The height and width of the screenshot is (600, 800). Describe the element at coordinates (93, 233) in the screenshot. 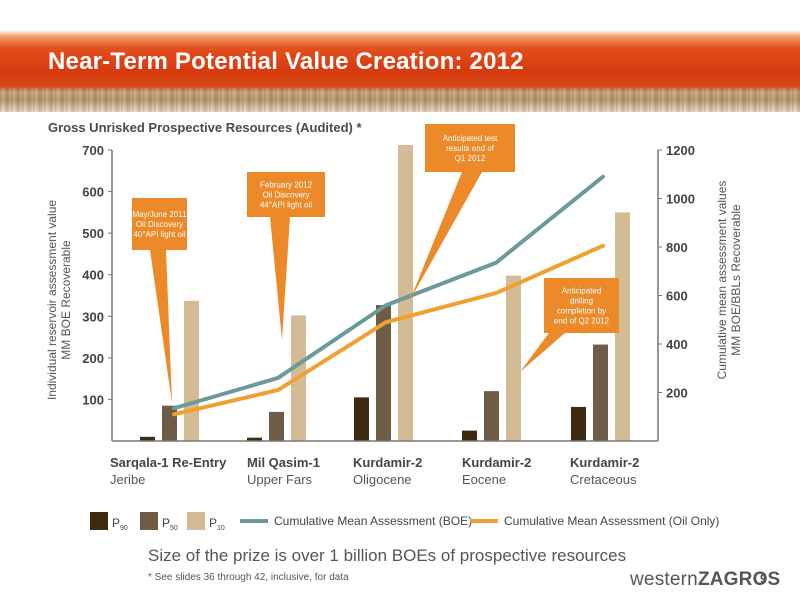

I see `left-tick-label: 500` at that location.